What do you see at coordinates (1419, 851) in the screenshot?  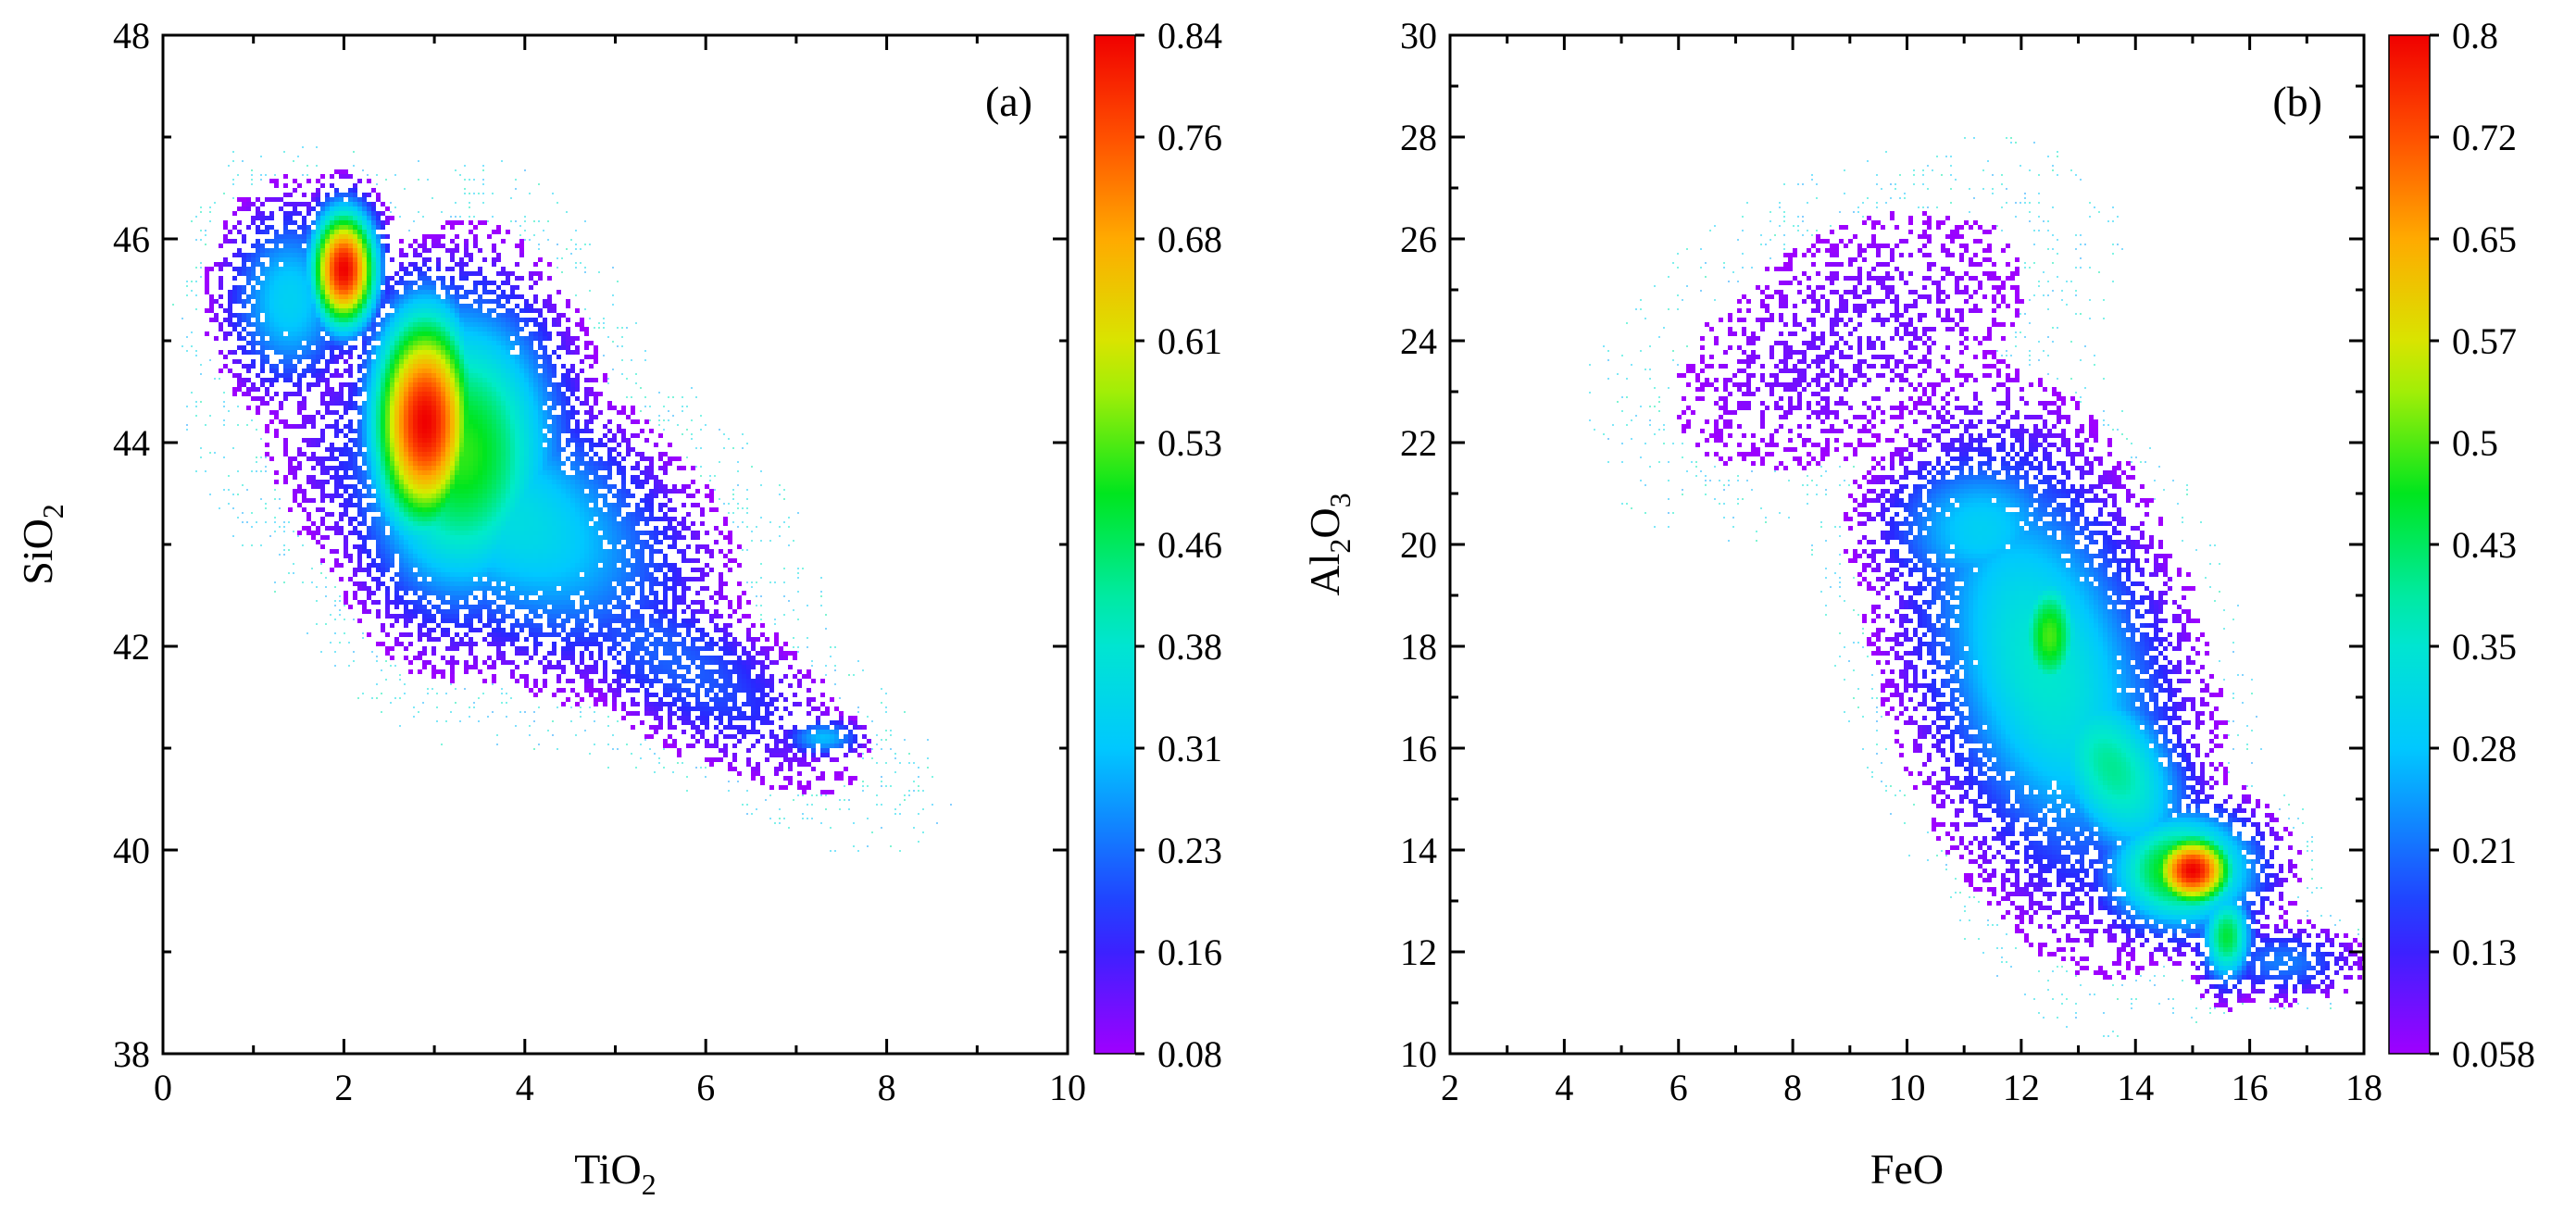 I see `y-tick-label: 14` at bounding box center [1419, 851].